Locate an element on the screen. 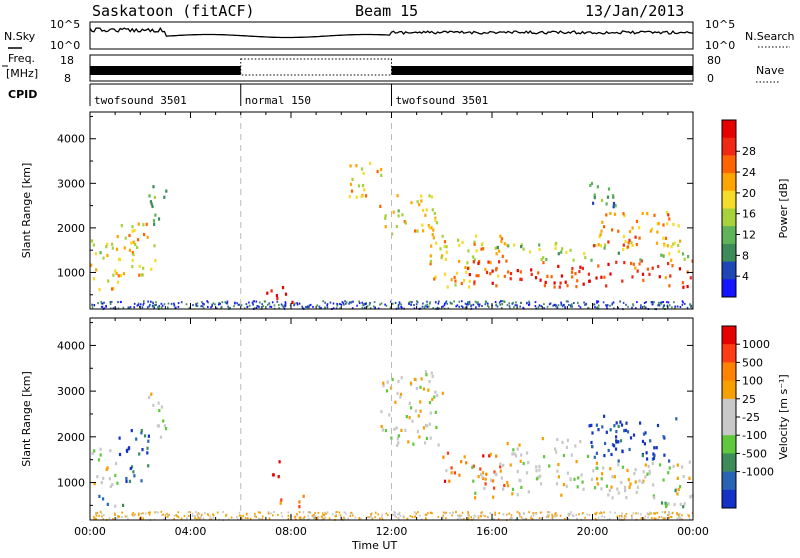 This screenshot has width=800, height=558. colorbar-tick-label: 100 is located at coordinates (752, 381).